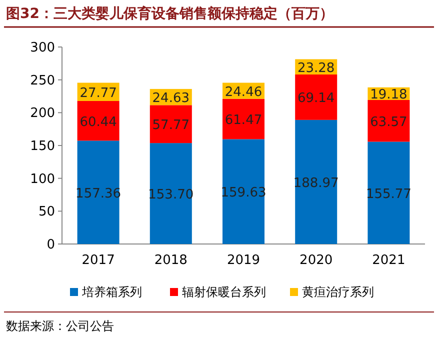 The image size is (438, 346). I want to click on y-tick-label: 100, so click(42, 179).